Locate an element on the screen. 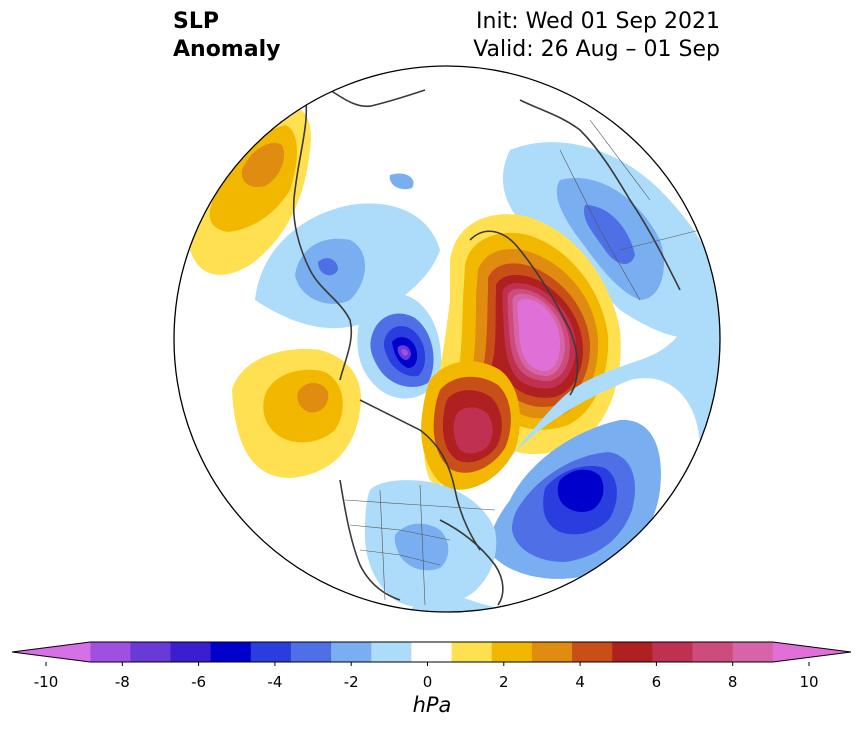  north-pacific-positive-anomaly is located at coordinates (296, 413).